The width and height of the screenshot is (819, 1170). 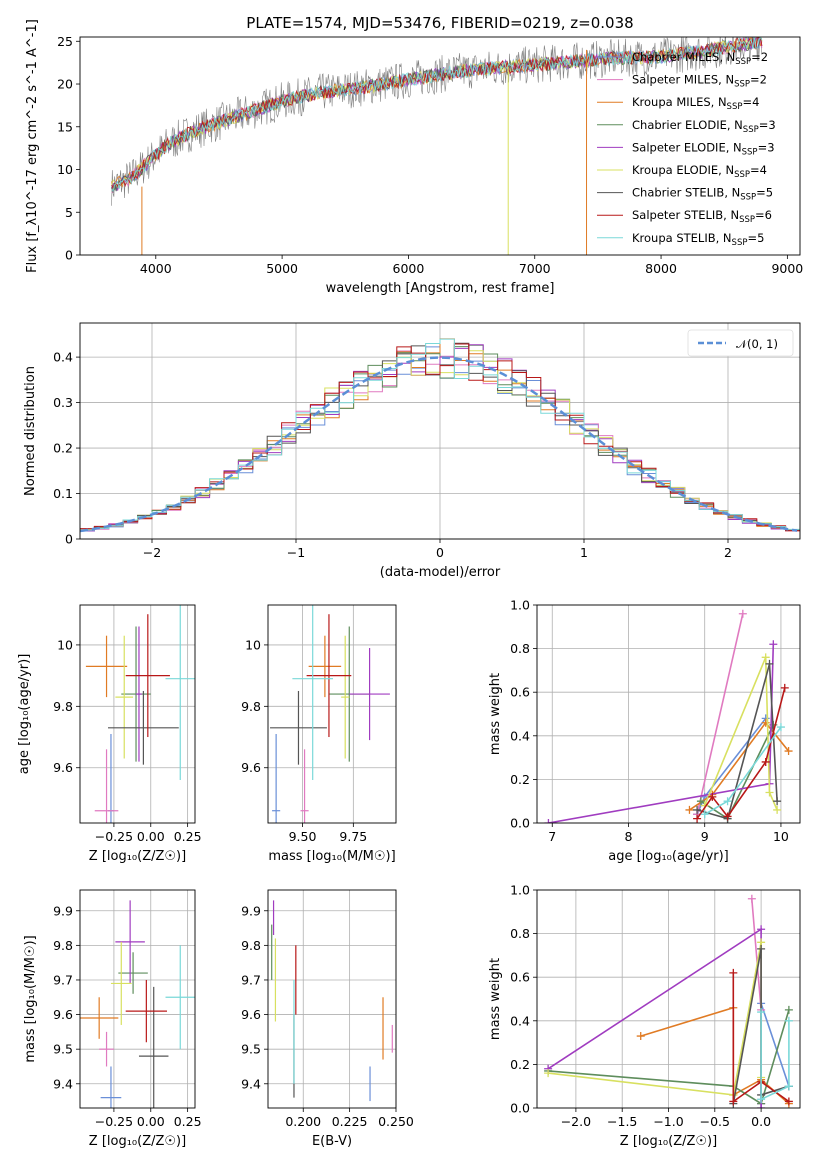 What do you see at coordinates (114, 836) in the screenshot?
I see `x-tick-label: −0.25` at bounding box center [114, 836].